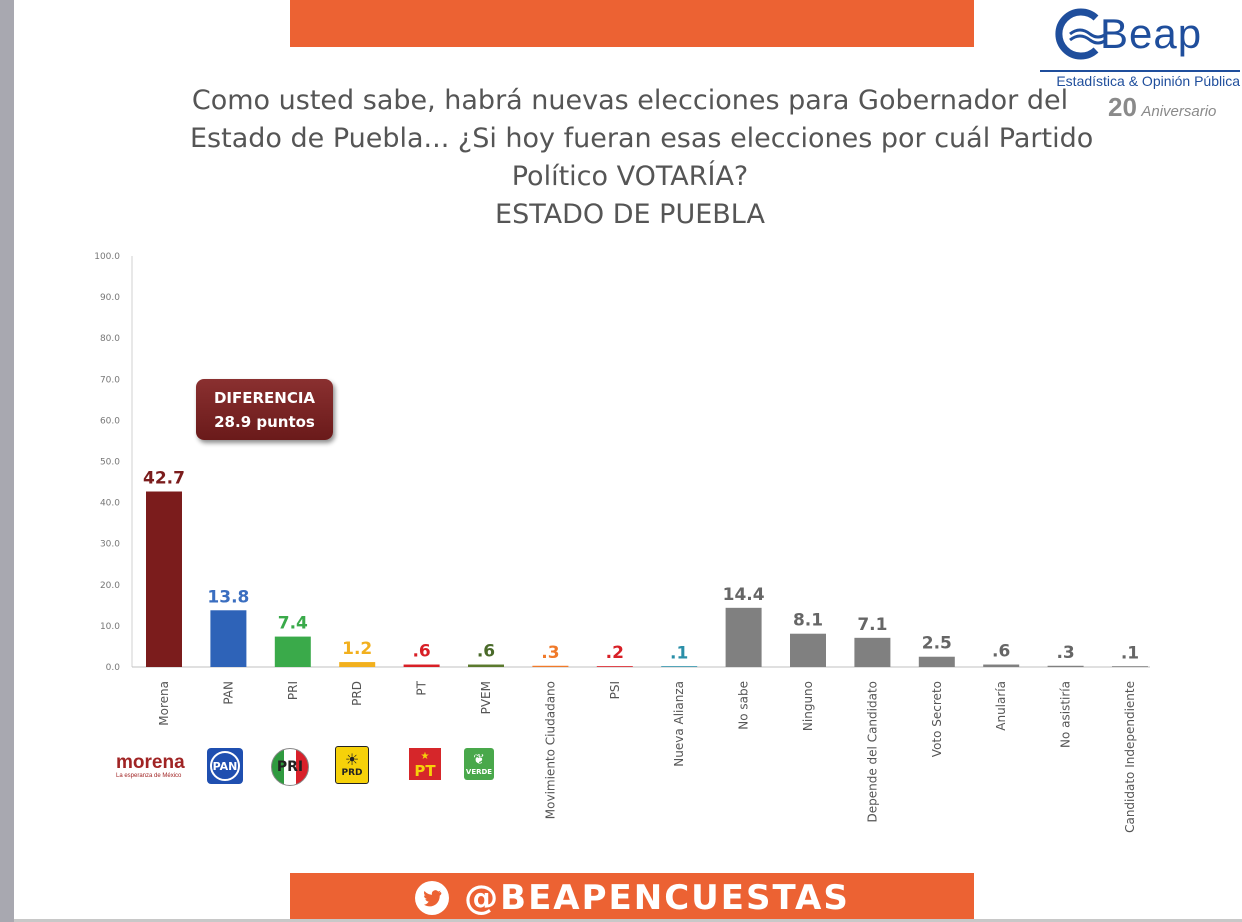 This screenshot has width=1242, height=922. What do you see at coordinates (352, 759) in the screenshot?
I see `prd-sun-icon: ☀` at bounding box center [352, 759].